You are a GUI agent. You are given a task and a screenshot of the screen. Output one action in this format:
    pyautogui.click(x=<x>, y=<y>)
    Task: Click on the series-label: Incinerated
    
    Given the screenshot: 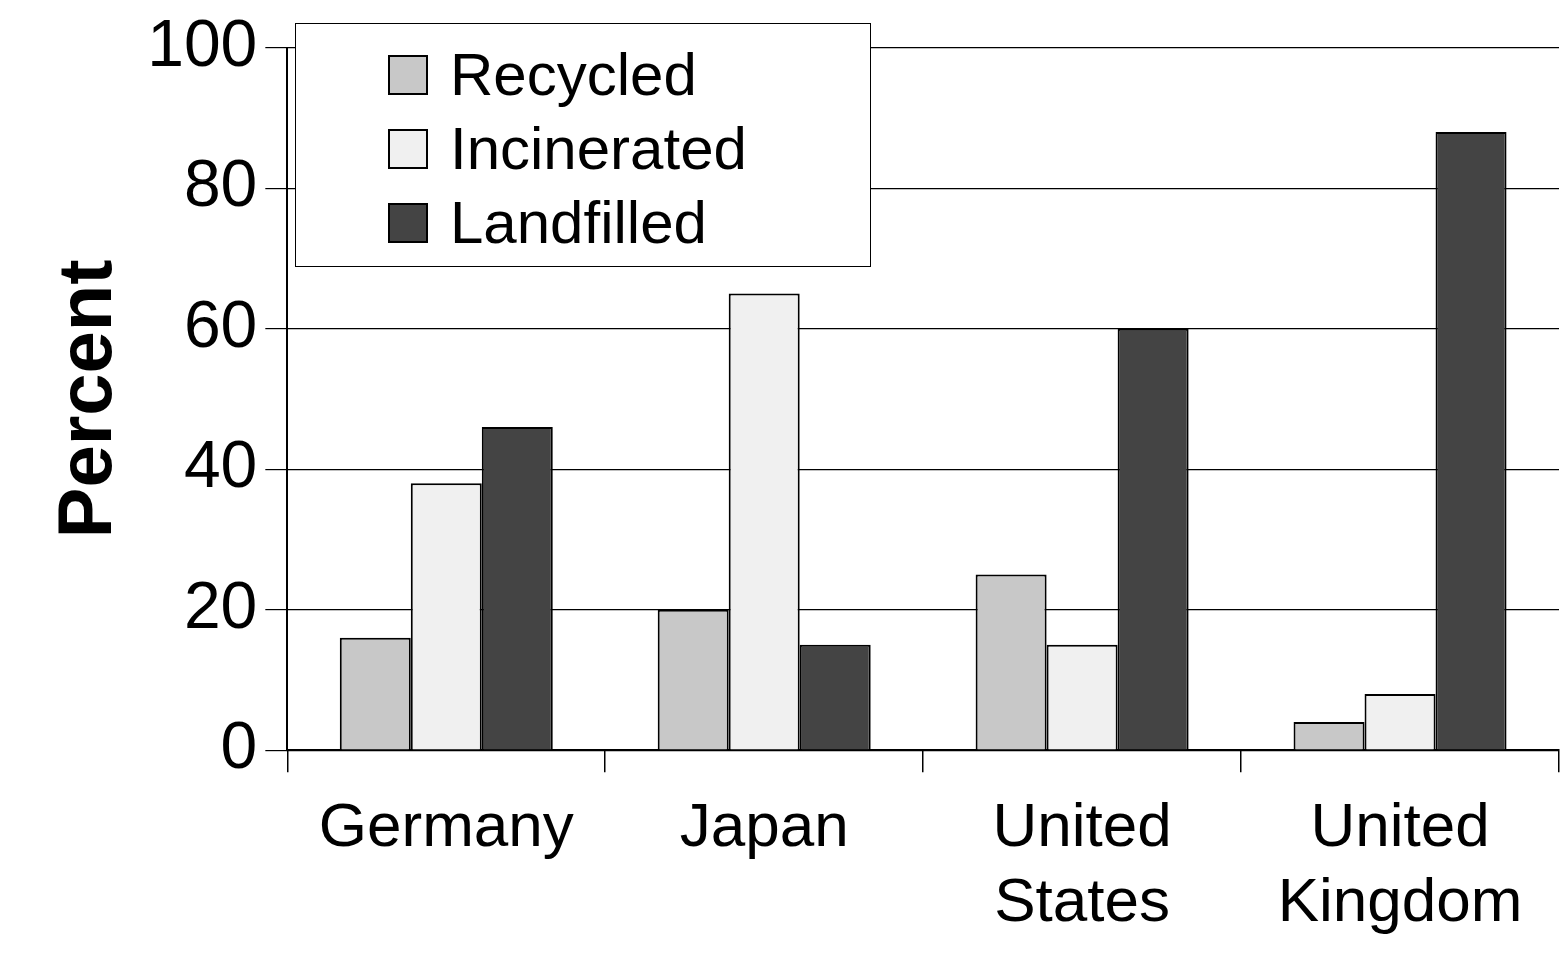 What is the action you would take?
    pyautogui.click(x=598, y=149)
    